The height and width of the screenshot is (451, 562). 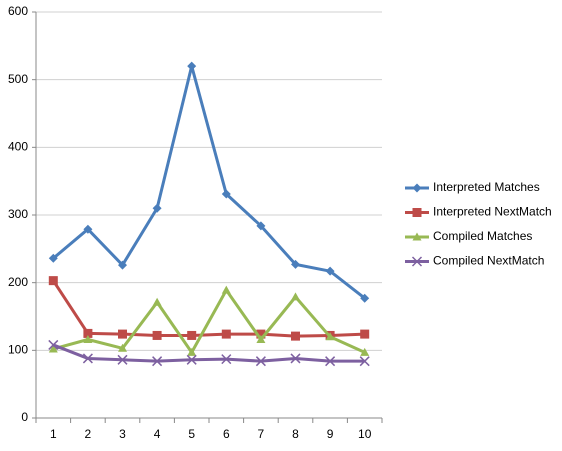 I want to click on x-tick-label: 1, so click(x=53, y=434).